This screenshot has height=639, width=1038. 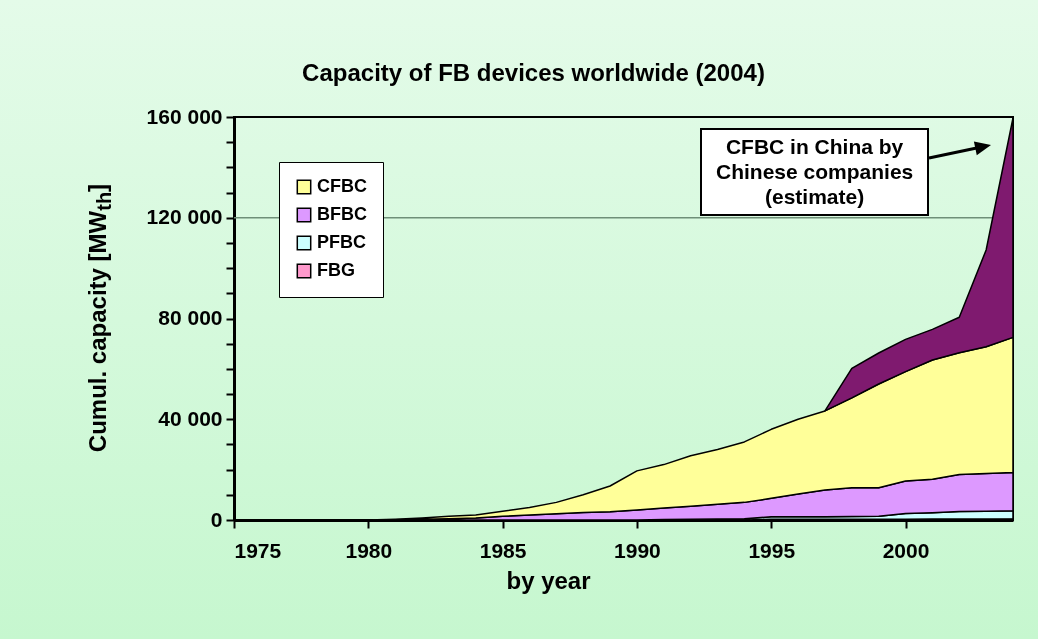 I want to click on chart-title: Capacity of FB devices worldwide (2004), so click(x=533, y=72).